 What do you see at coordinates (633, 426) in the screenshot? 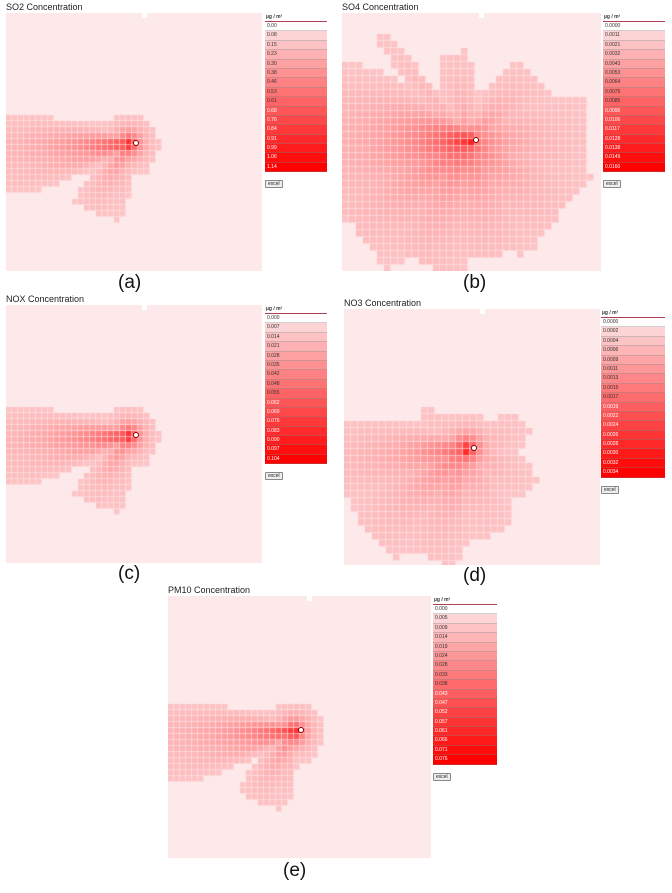
I see `legend-entry: 0.0024` at bounding box center [633, 426].